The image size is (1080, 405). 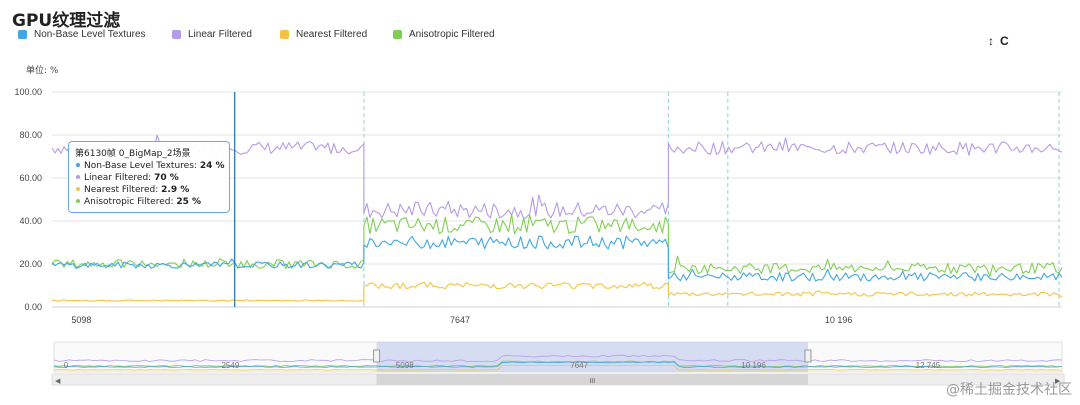 What do you see at coordinates (1004, 41) in the screenshot?
I see `reset-zoom-icon: C` at bounding box center [1004, 41].